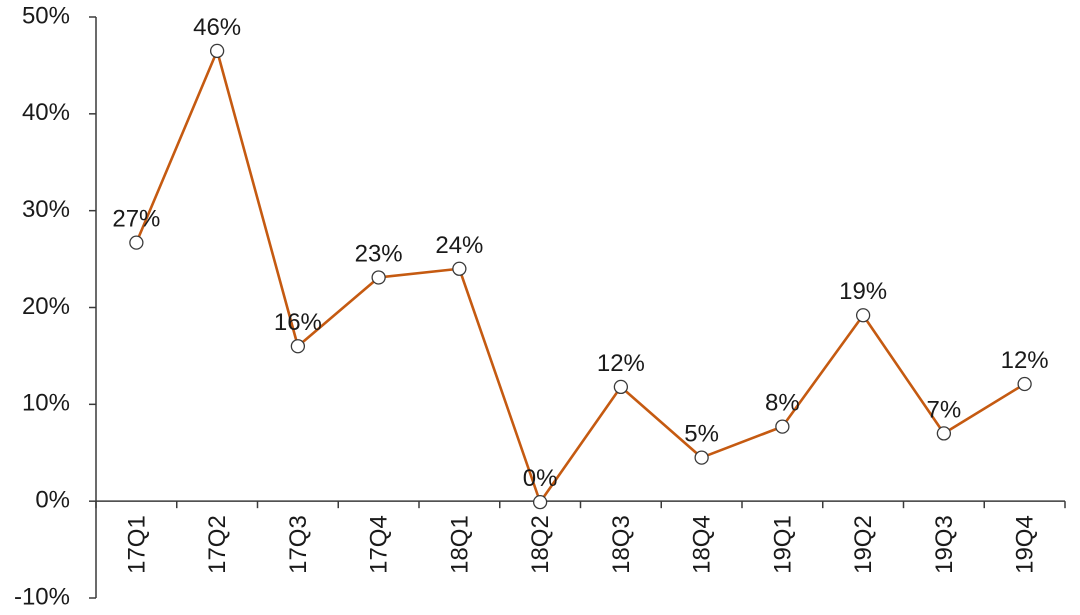 The image size is (1080, 615). What do you see at coordinates (540, 544) in the screenshot?
I see `x-tick-label: 18Q2` at bounding box center [540, 544].